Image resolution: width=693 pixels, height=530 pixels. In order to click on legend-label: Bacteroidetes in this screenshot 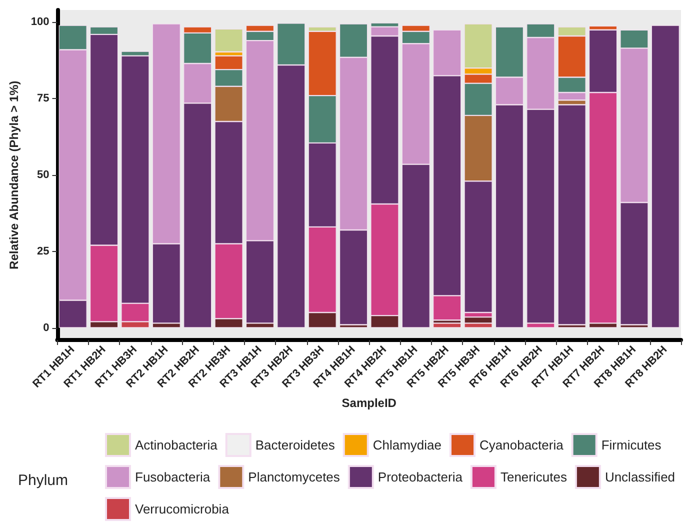, I will do `click(295, 445)`.